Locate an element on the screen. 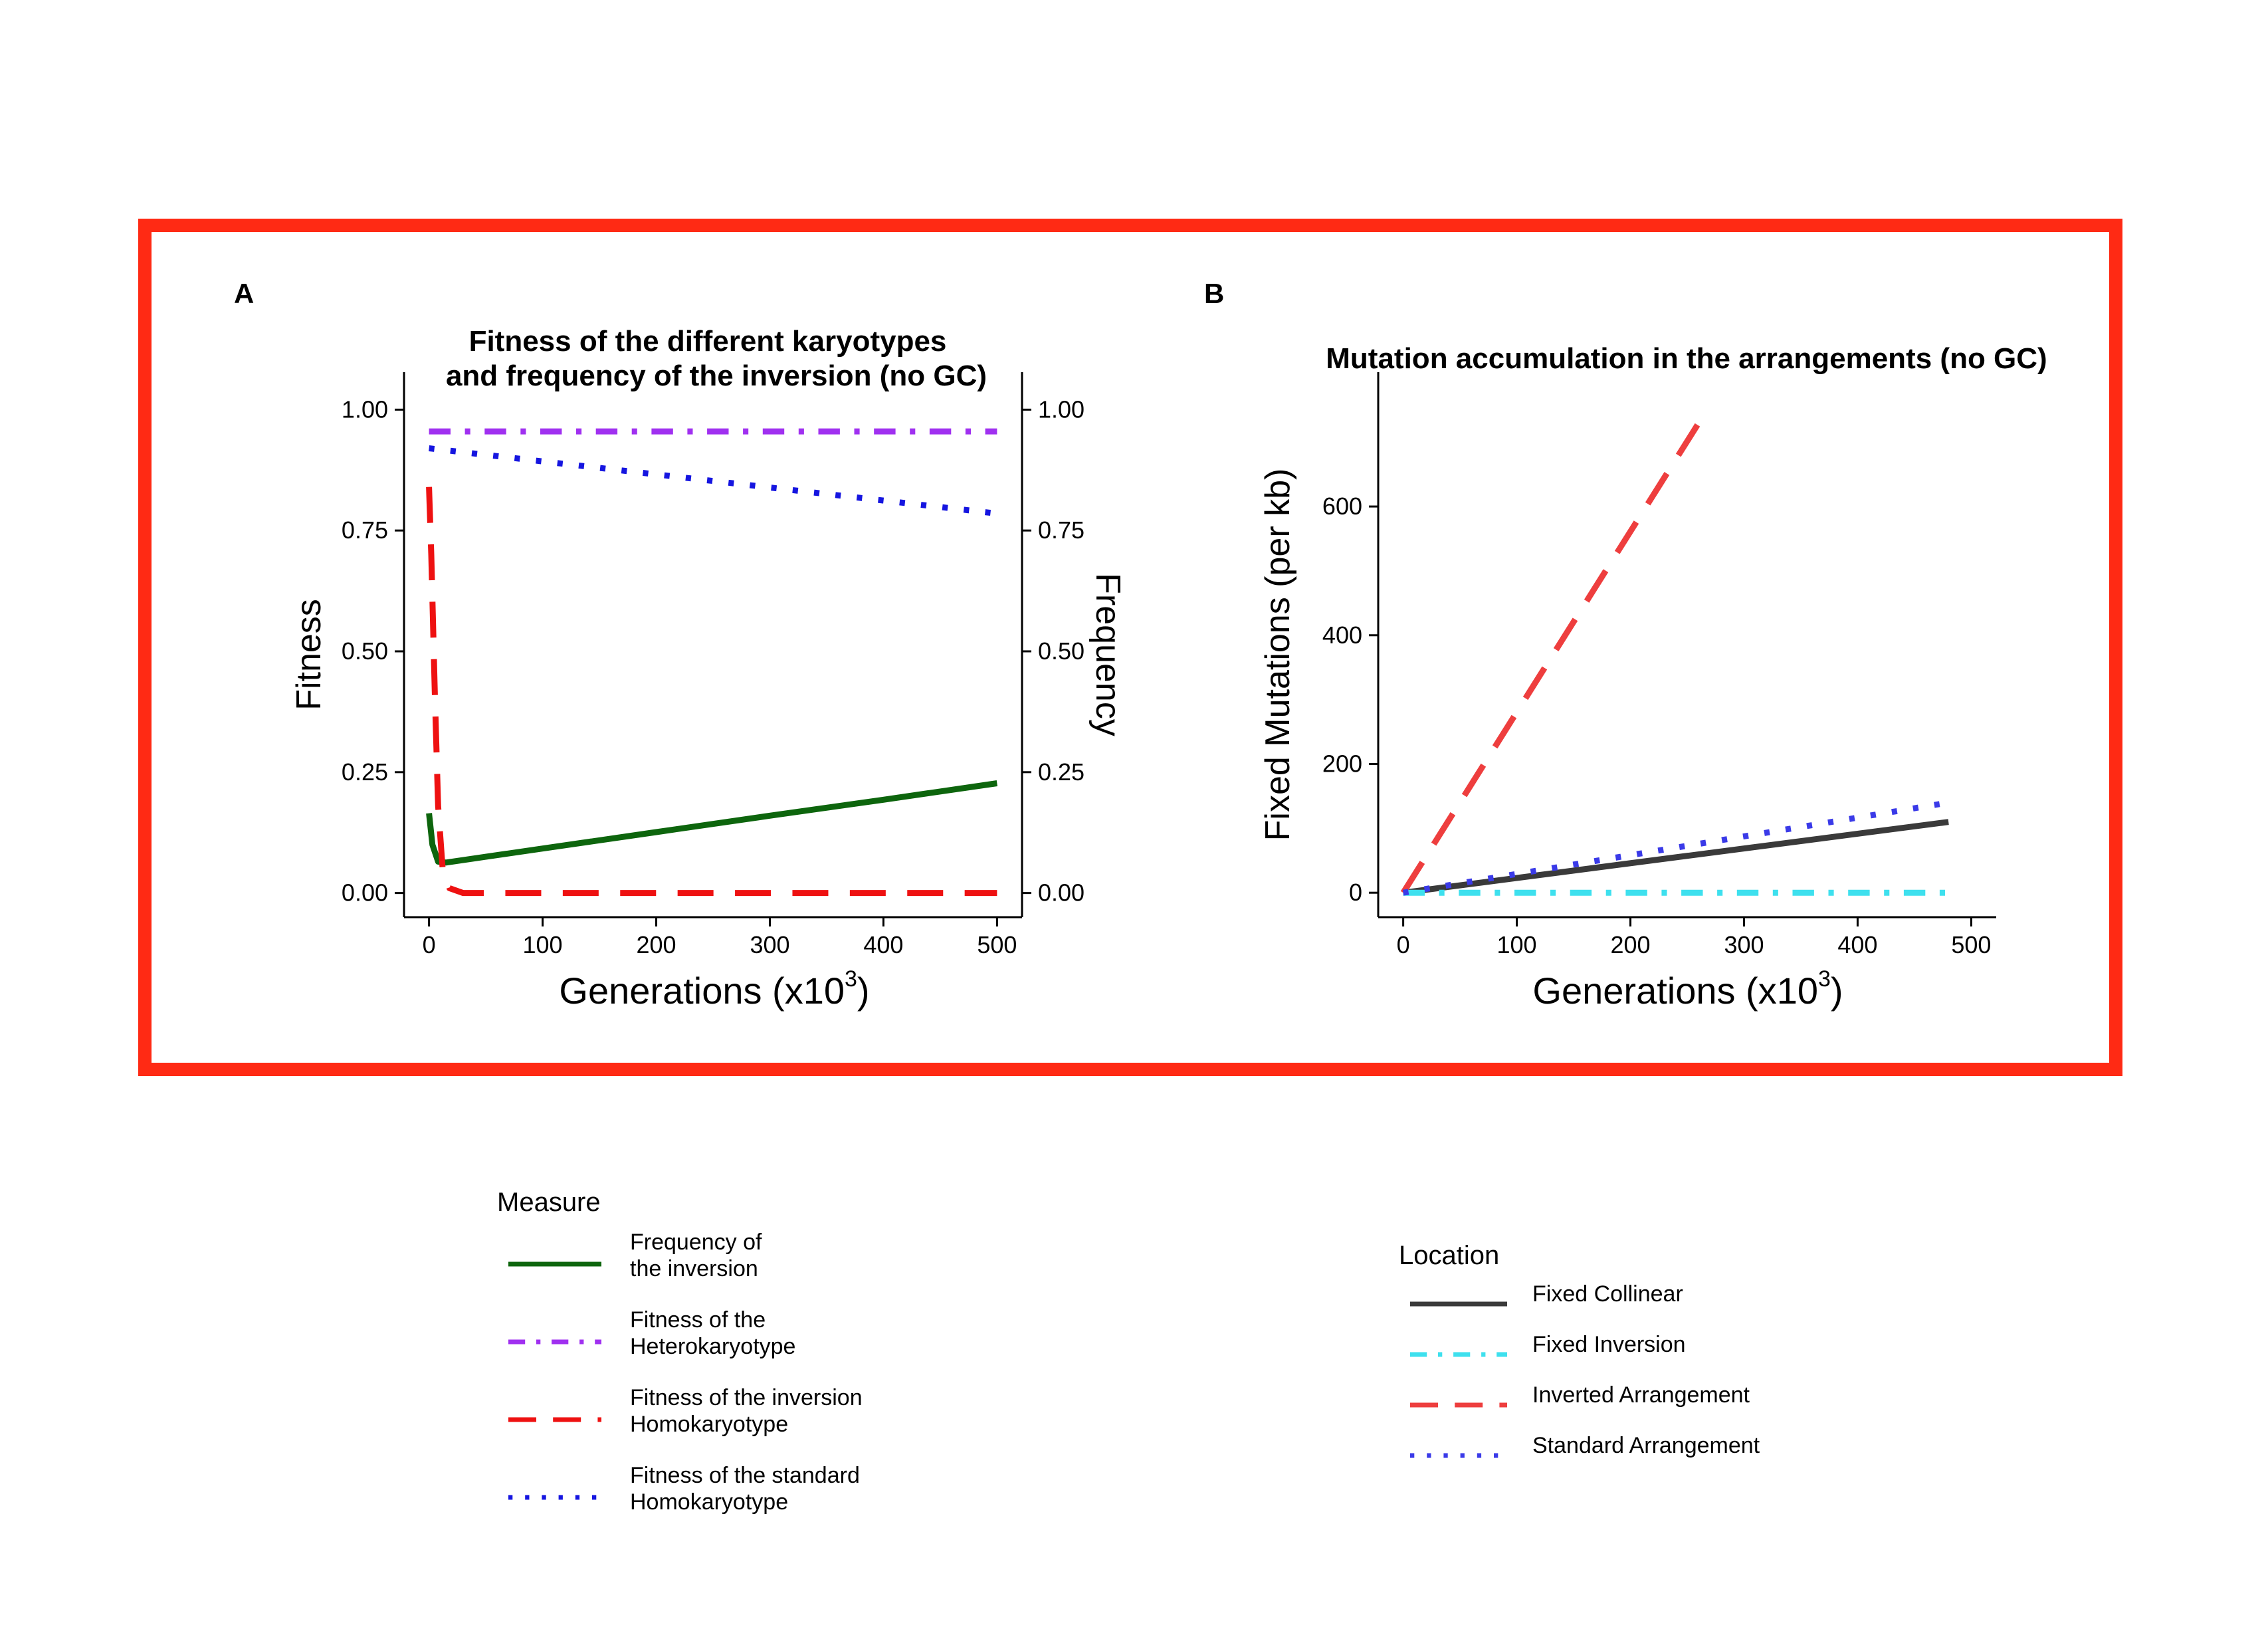 The height and width of the screenshot is (1625, 2268). y2-tick-label: 0.50 is located at coordinates (1061, 651).